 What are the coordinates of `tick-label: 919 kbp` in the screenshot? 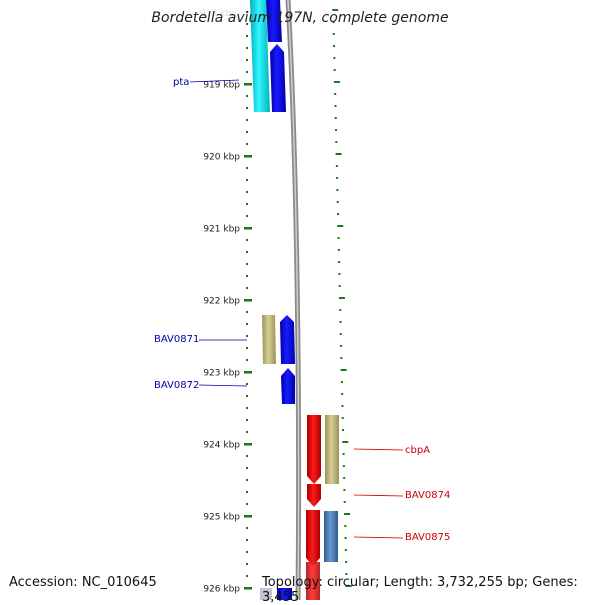 It's located at (221, 86).